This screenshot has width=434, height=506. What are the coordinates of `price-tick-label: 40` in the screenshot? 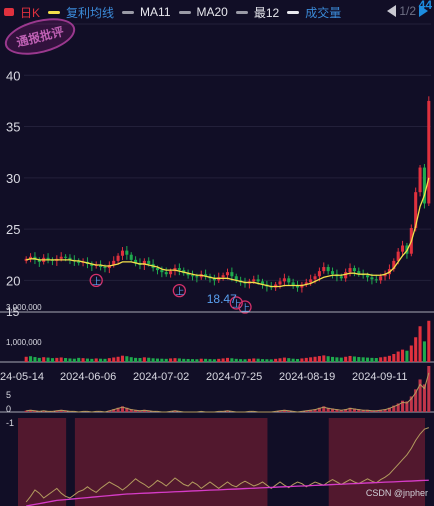 It's located at (13, 75).